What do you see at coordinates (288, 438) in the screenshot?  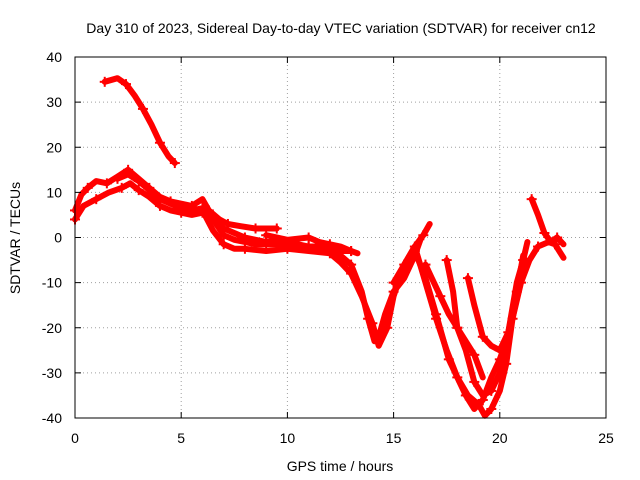 I see `x-tick-label: 10` at bounding box center [288, 438].